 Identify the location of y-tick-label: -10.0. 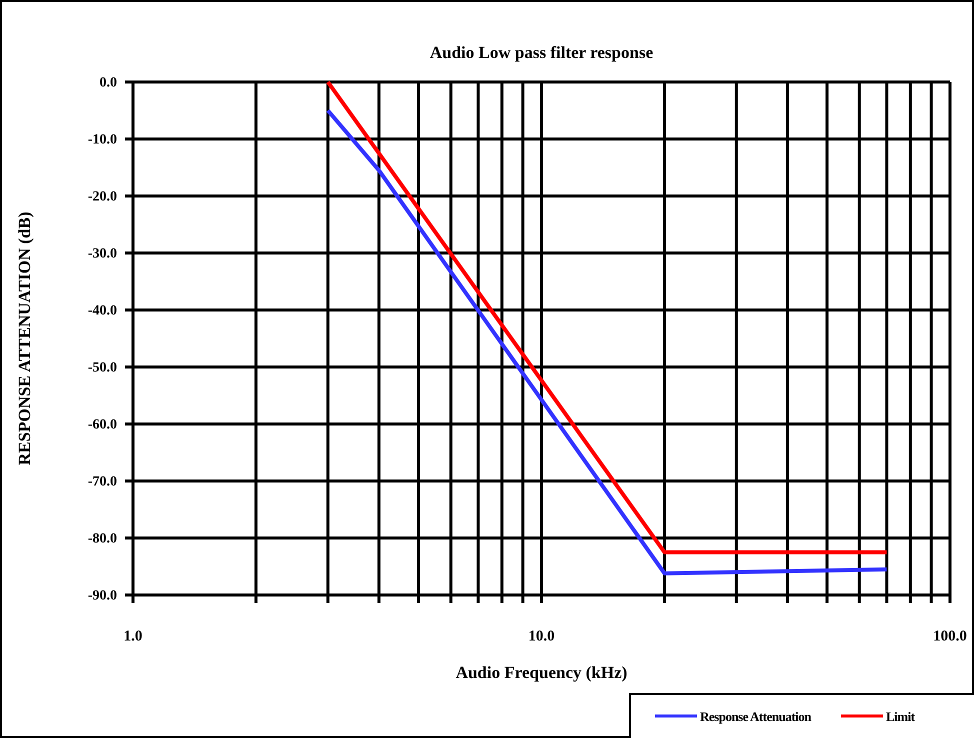
(102, 140).